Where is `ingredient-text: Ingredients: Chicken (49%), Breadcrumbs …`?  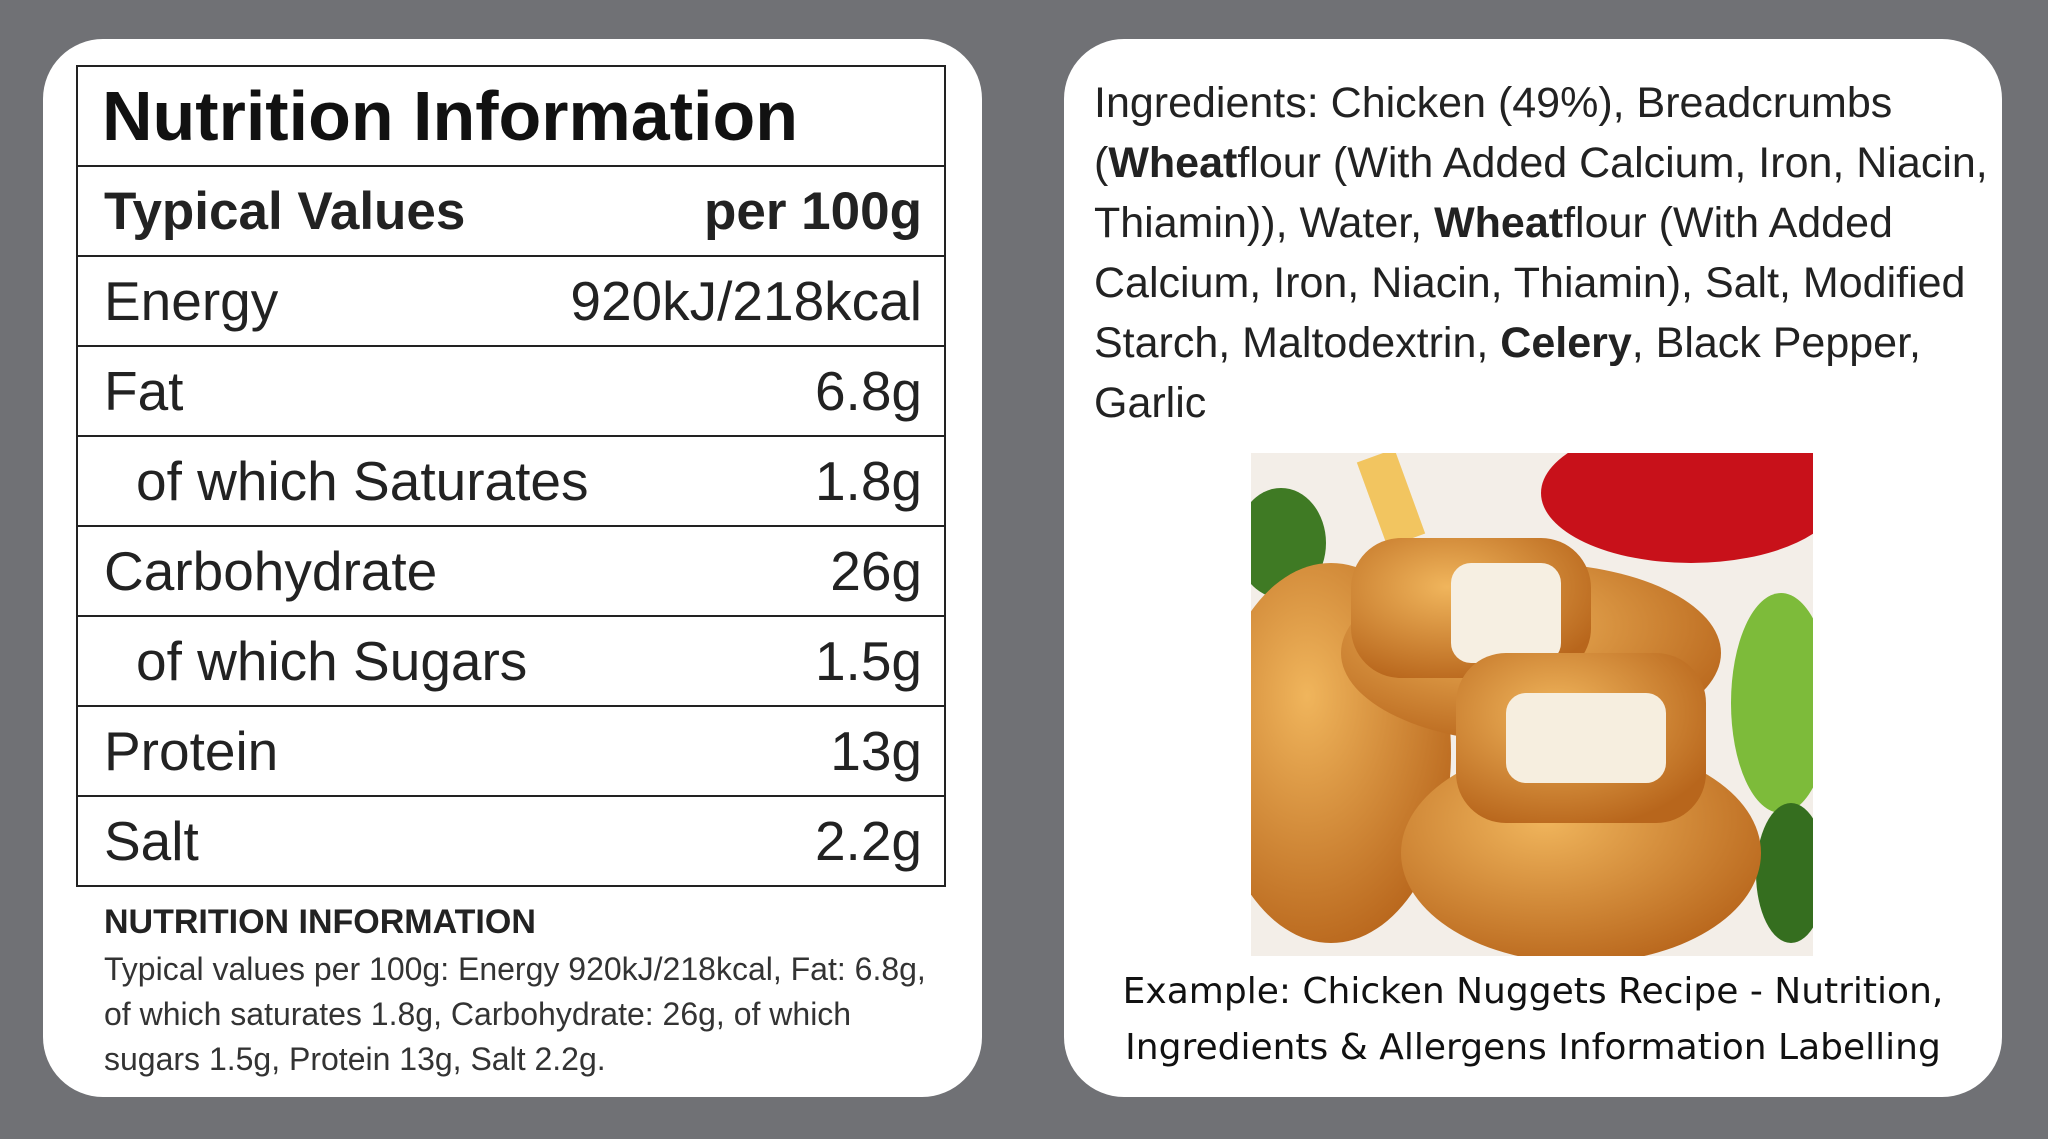 ingredient-text: Ingredients: Chicken (49%), Breadcrumbs … is located at coordinates (1493, 133).